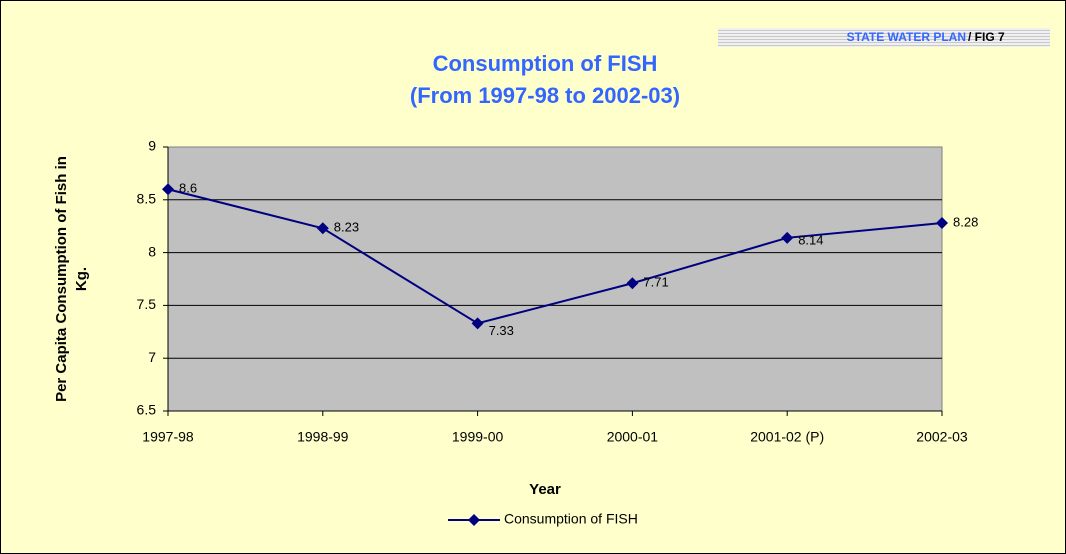 This screenshot has width=1066, height=554. Describe the element at coordinates (346, 227) in the screenshot. I see `data-label: 8.23` at that location.